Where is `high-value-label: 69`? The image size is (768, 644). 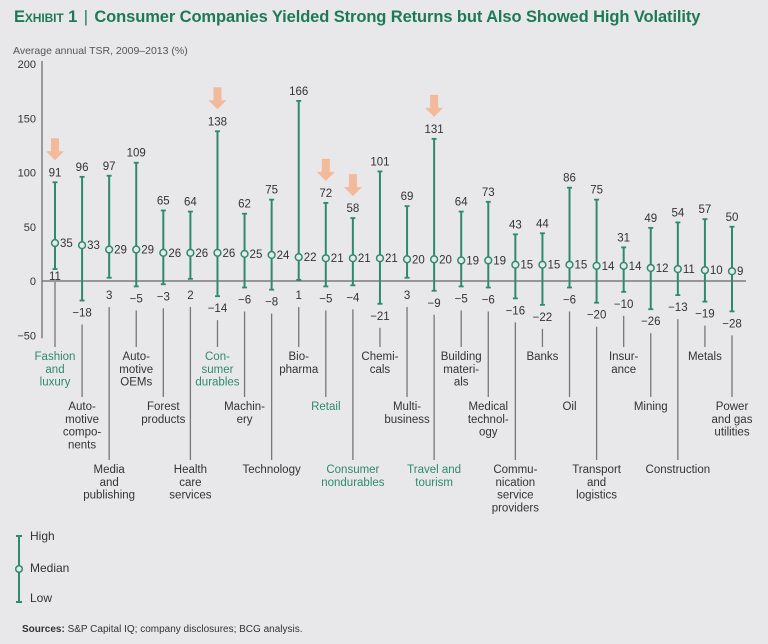 high-value-label: 69 is located at coordinates (407, 197).